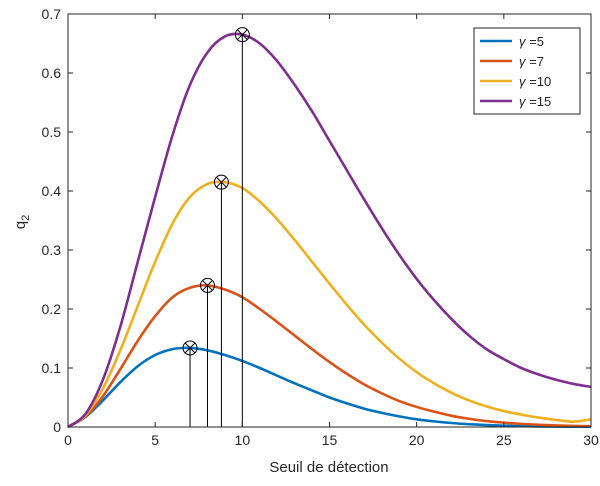 This screenshot has width=600, height=486. What do you see at coordinates (504, 440) in the screenshot?
I see `x-tick-label: 25` at bounding box center [504, 440].